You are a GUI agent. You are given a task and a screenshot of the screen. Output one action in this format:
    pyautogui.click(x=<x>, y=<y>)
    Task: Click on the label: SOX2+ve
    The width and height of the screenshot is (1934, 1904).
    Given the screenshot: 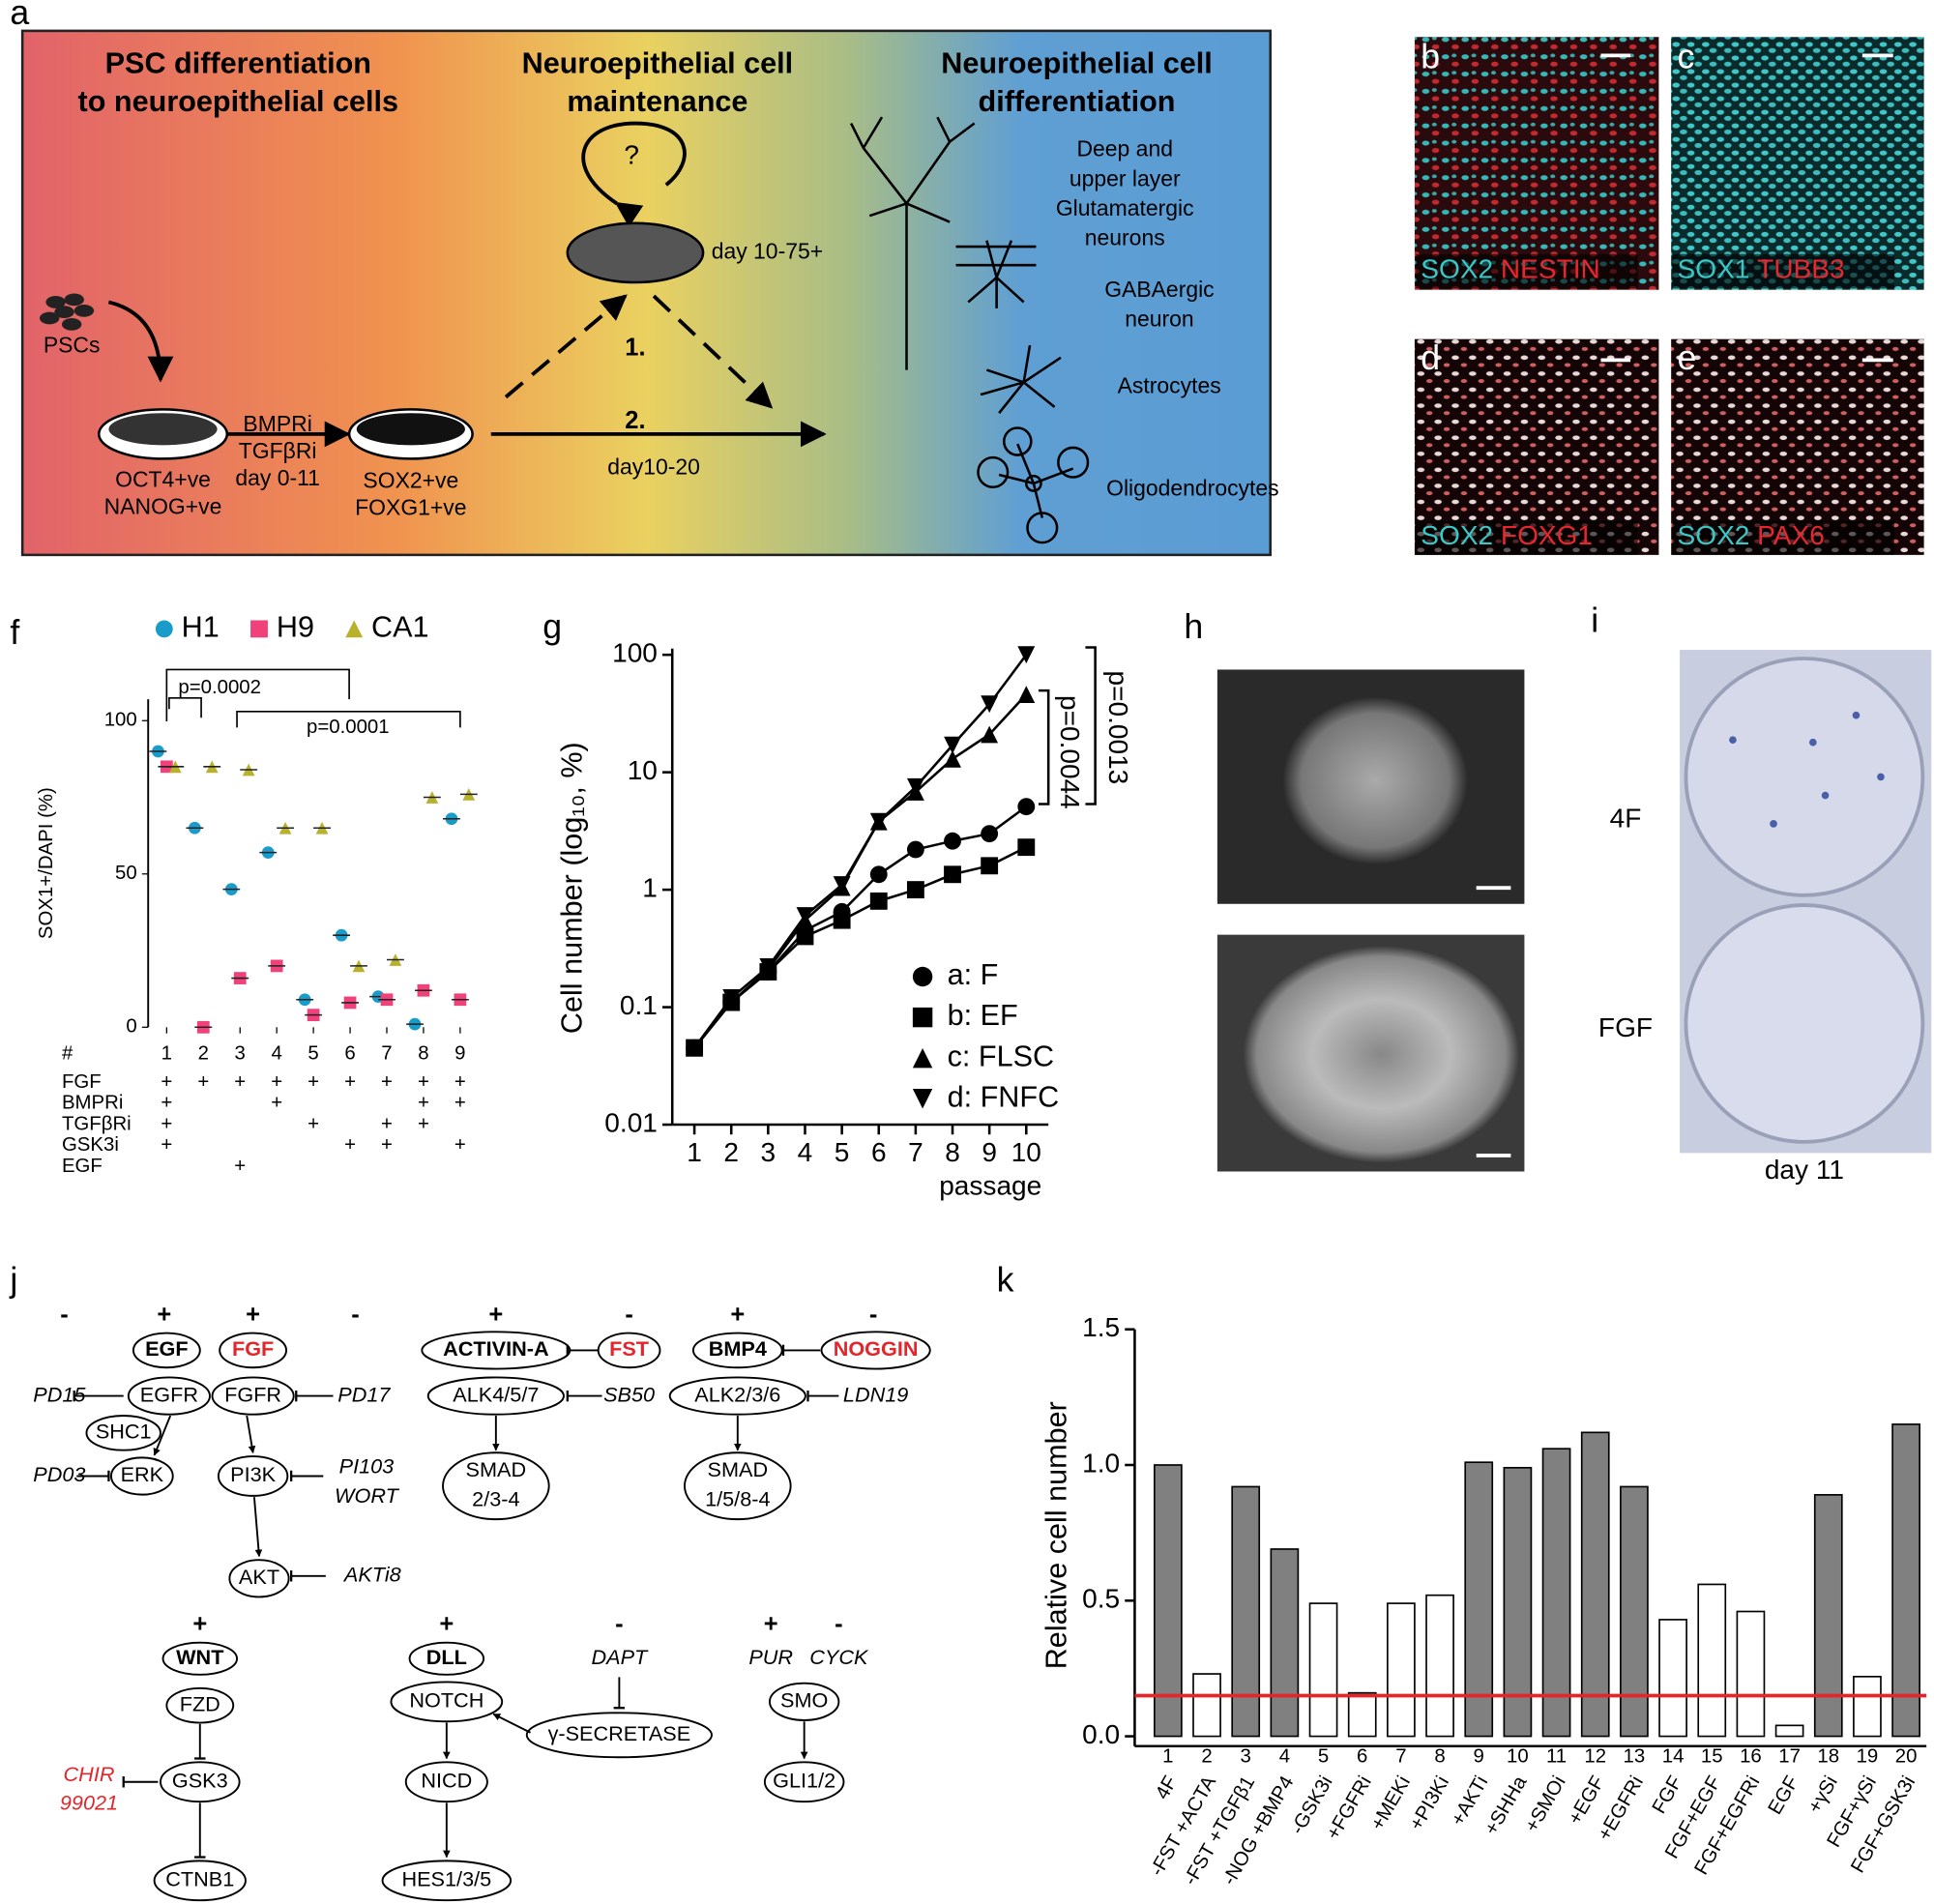 What is the action you would take?
    pyautogui.click(x=411, y=481)
    